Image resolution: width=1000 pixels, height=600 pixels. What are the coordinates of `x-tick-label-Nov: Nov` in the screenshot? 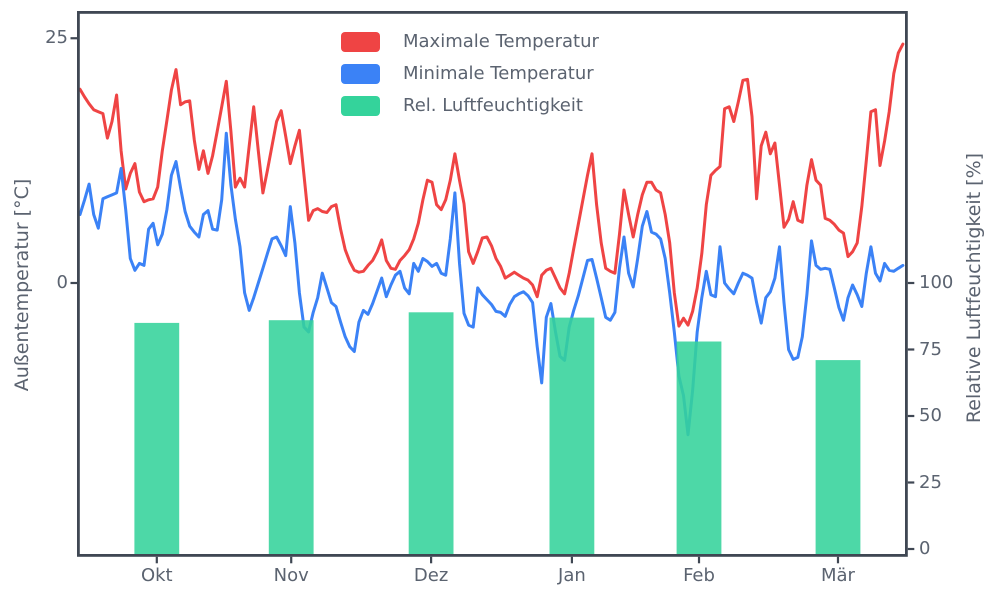 It's located at (291, 575).